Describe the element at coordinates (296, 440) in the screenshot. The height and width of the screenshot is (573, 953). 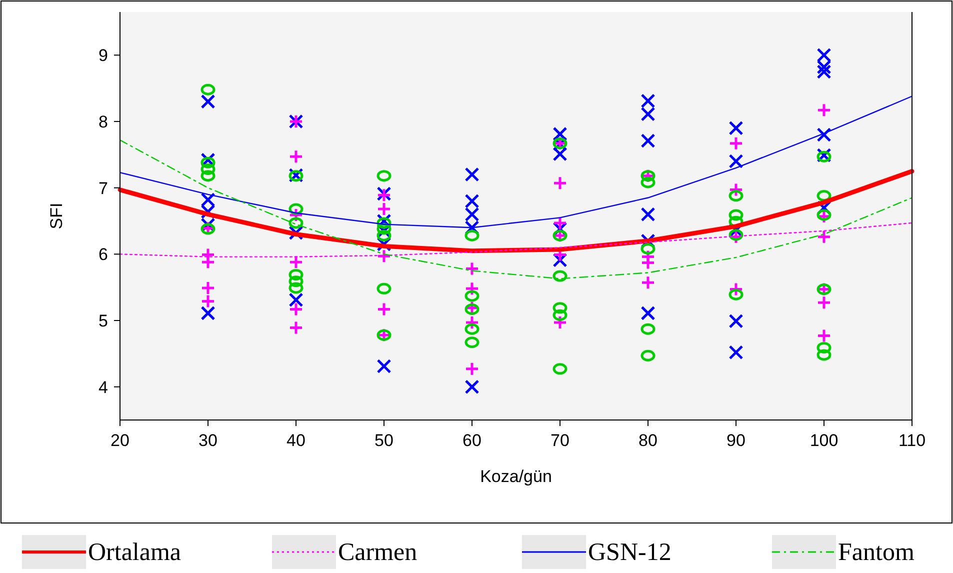
I see `x-tick-label: 40` at that location.